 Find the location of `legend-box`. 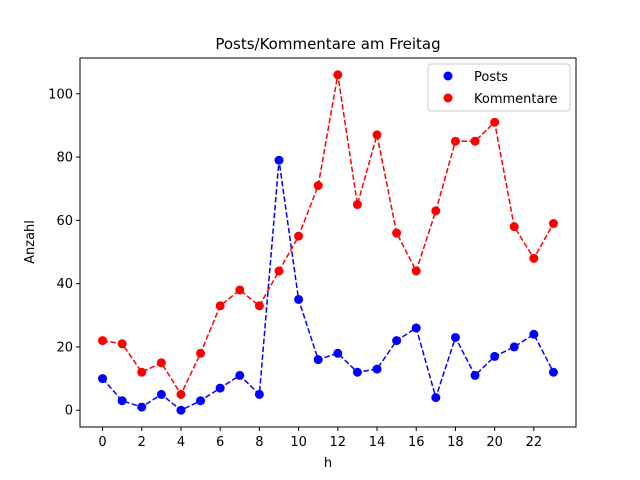

legend-box is located at coordinates (499, 87).